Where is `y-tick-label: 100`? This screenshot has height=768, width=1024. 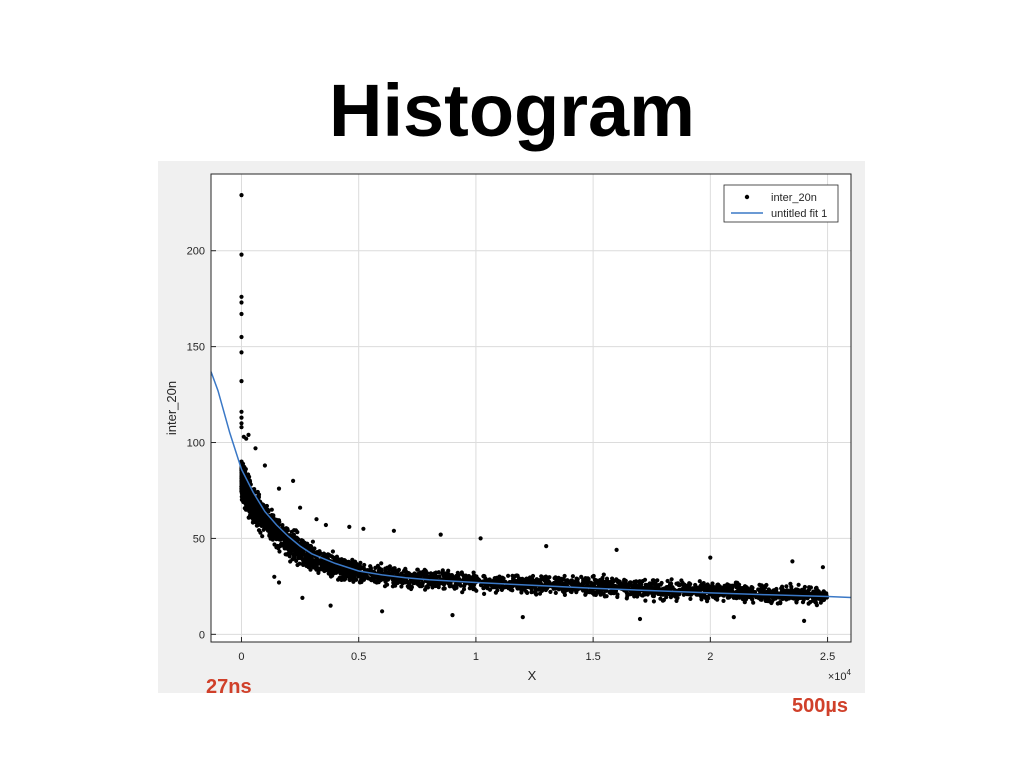 y-tick-label: 100 is located at coordinates (196, 444).